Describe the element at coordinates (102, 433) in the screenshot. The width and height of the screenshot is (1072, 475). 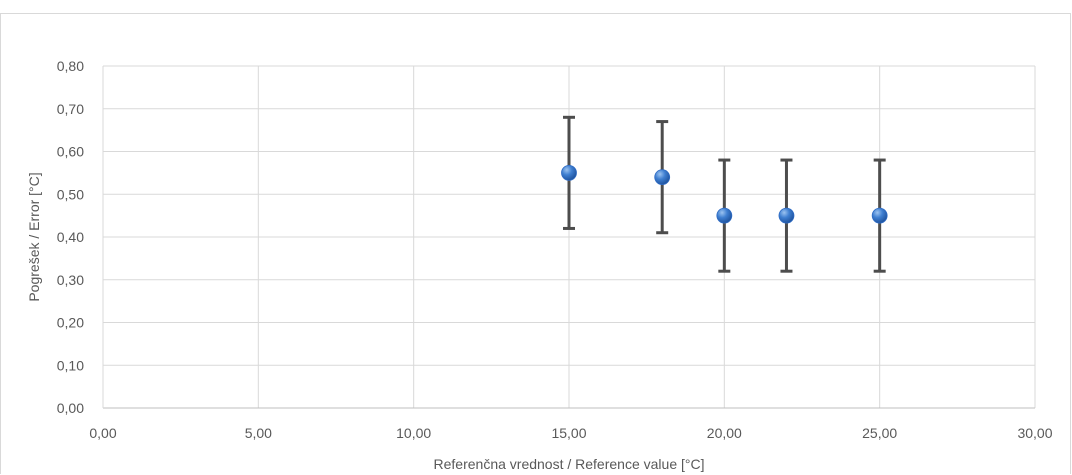
I see `x-tick-label: 0,00` at that location.